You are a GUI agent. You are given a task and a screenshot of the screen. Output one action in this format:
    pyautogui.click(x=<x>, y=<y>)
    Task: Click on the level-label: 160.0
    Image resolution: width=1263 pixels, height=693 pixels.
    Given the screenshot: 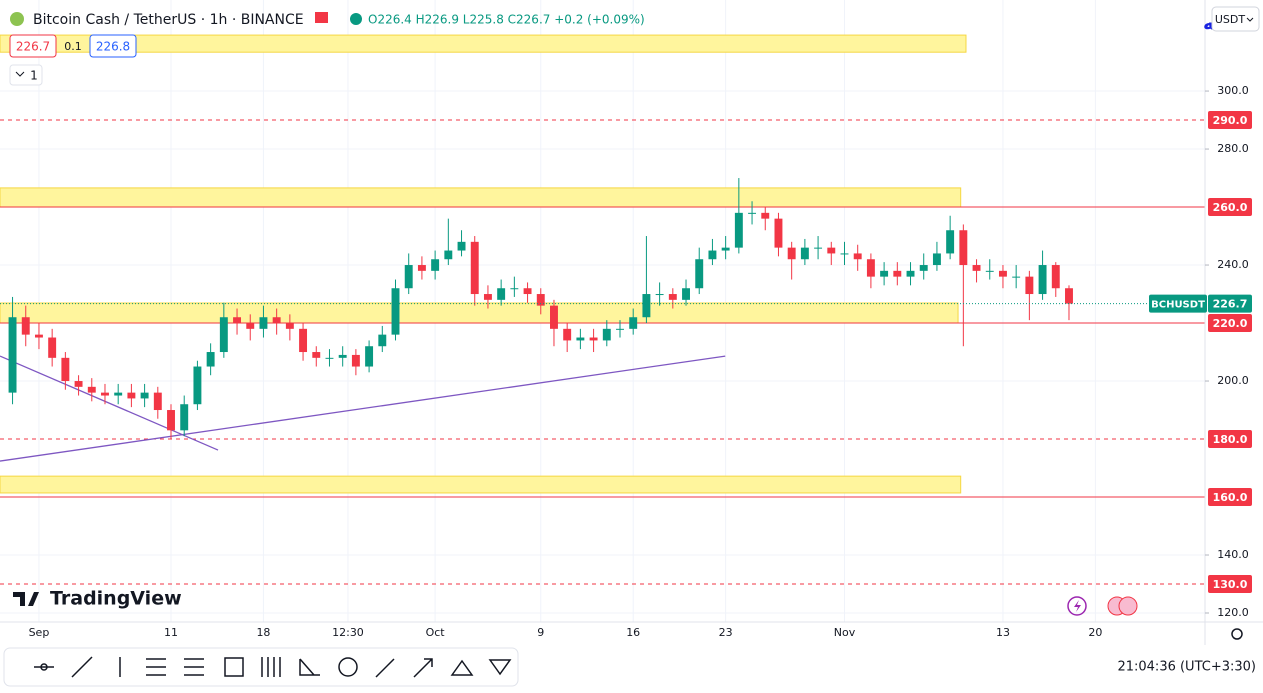 What is the action you would take?
    pyautogui.click(x=1230, y=497)
    